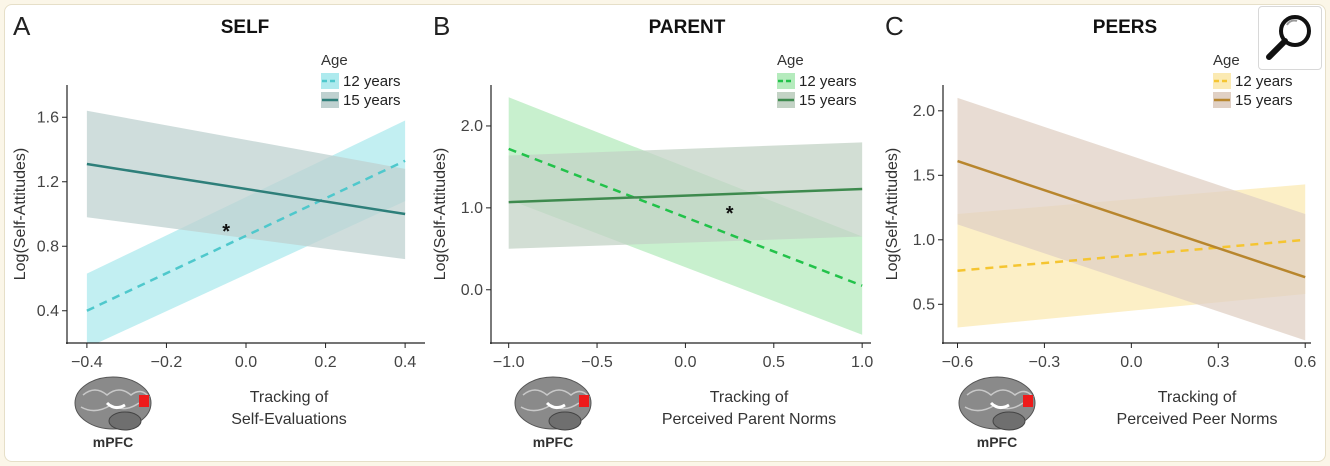 The width and height of the screenshot is (1330, 466). Describe the element at coordinates (48, 117) in the screenshot. I see `y-tick-label: 1.6` at that location.